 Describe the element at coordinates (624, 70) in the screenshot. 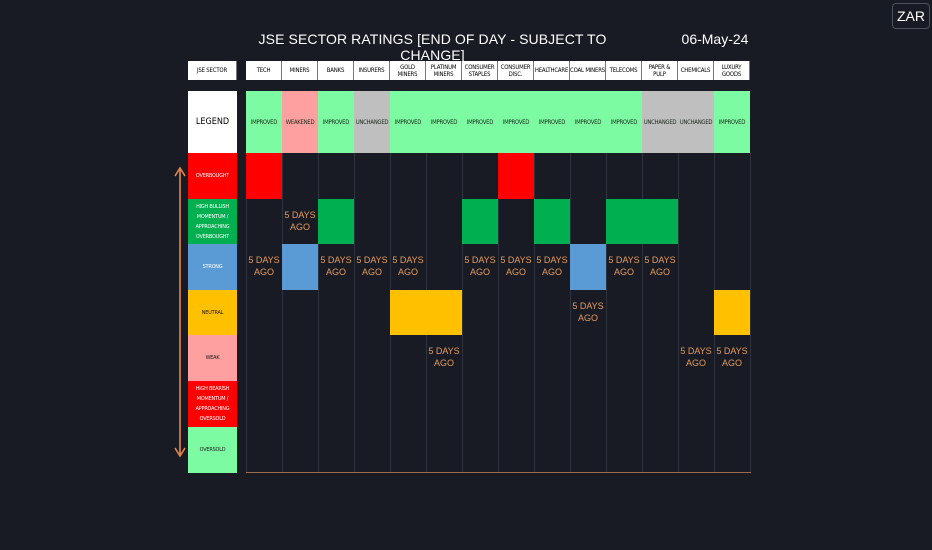

I see `sector-header-telecoms: TELECOMS` at that location.